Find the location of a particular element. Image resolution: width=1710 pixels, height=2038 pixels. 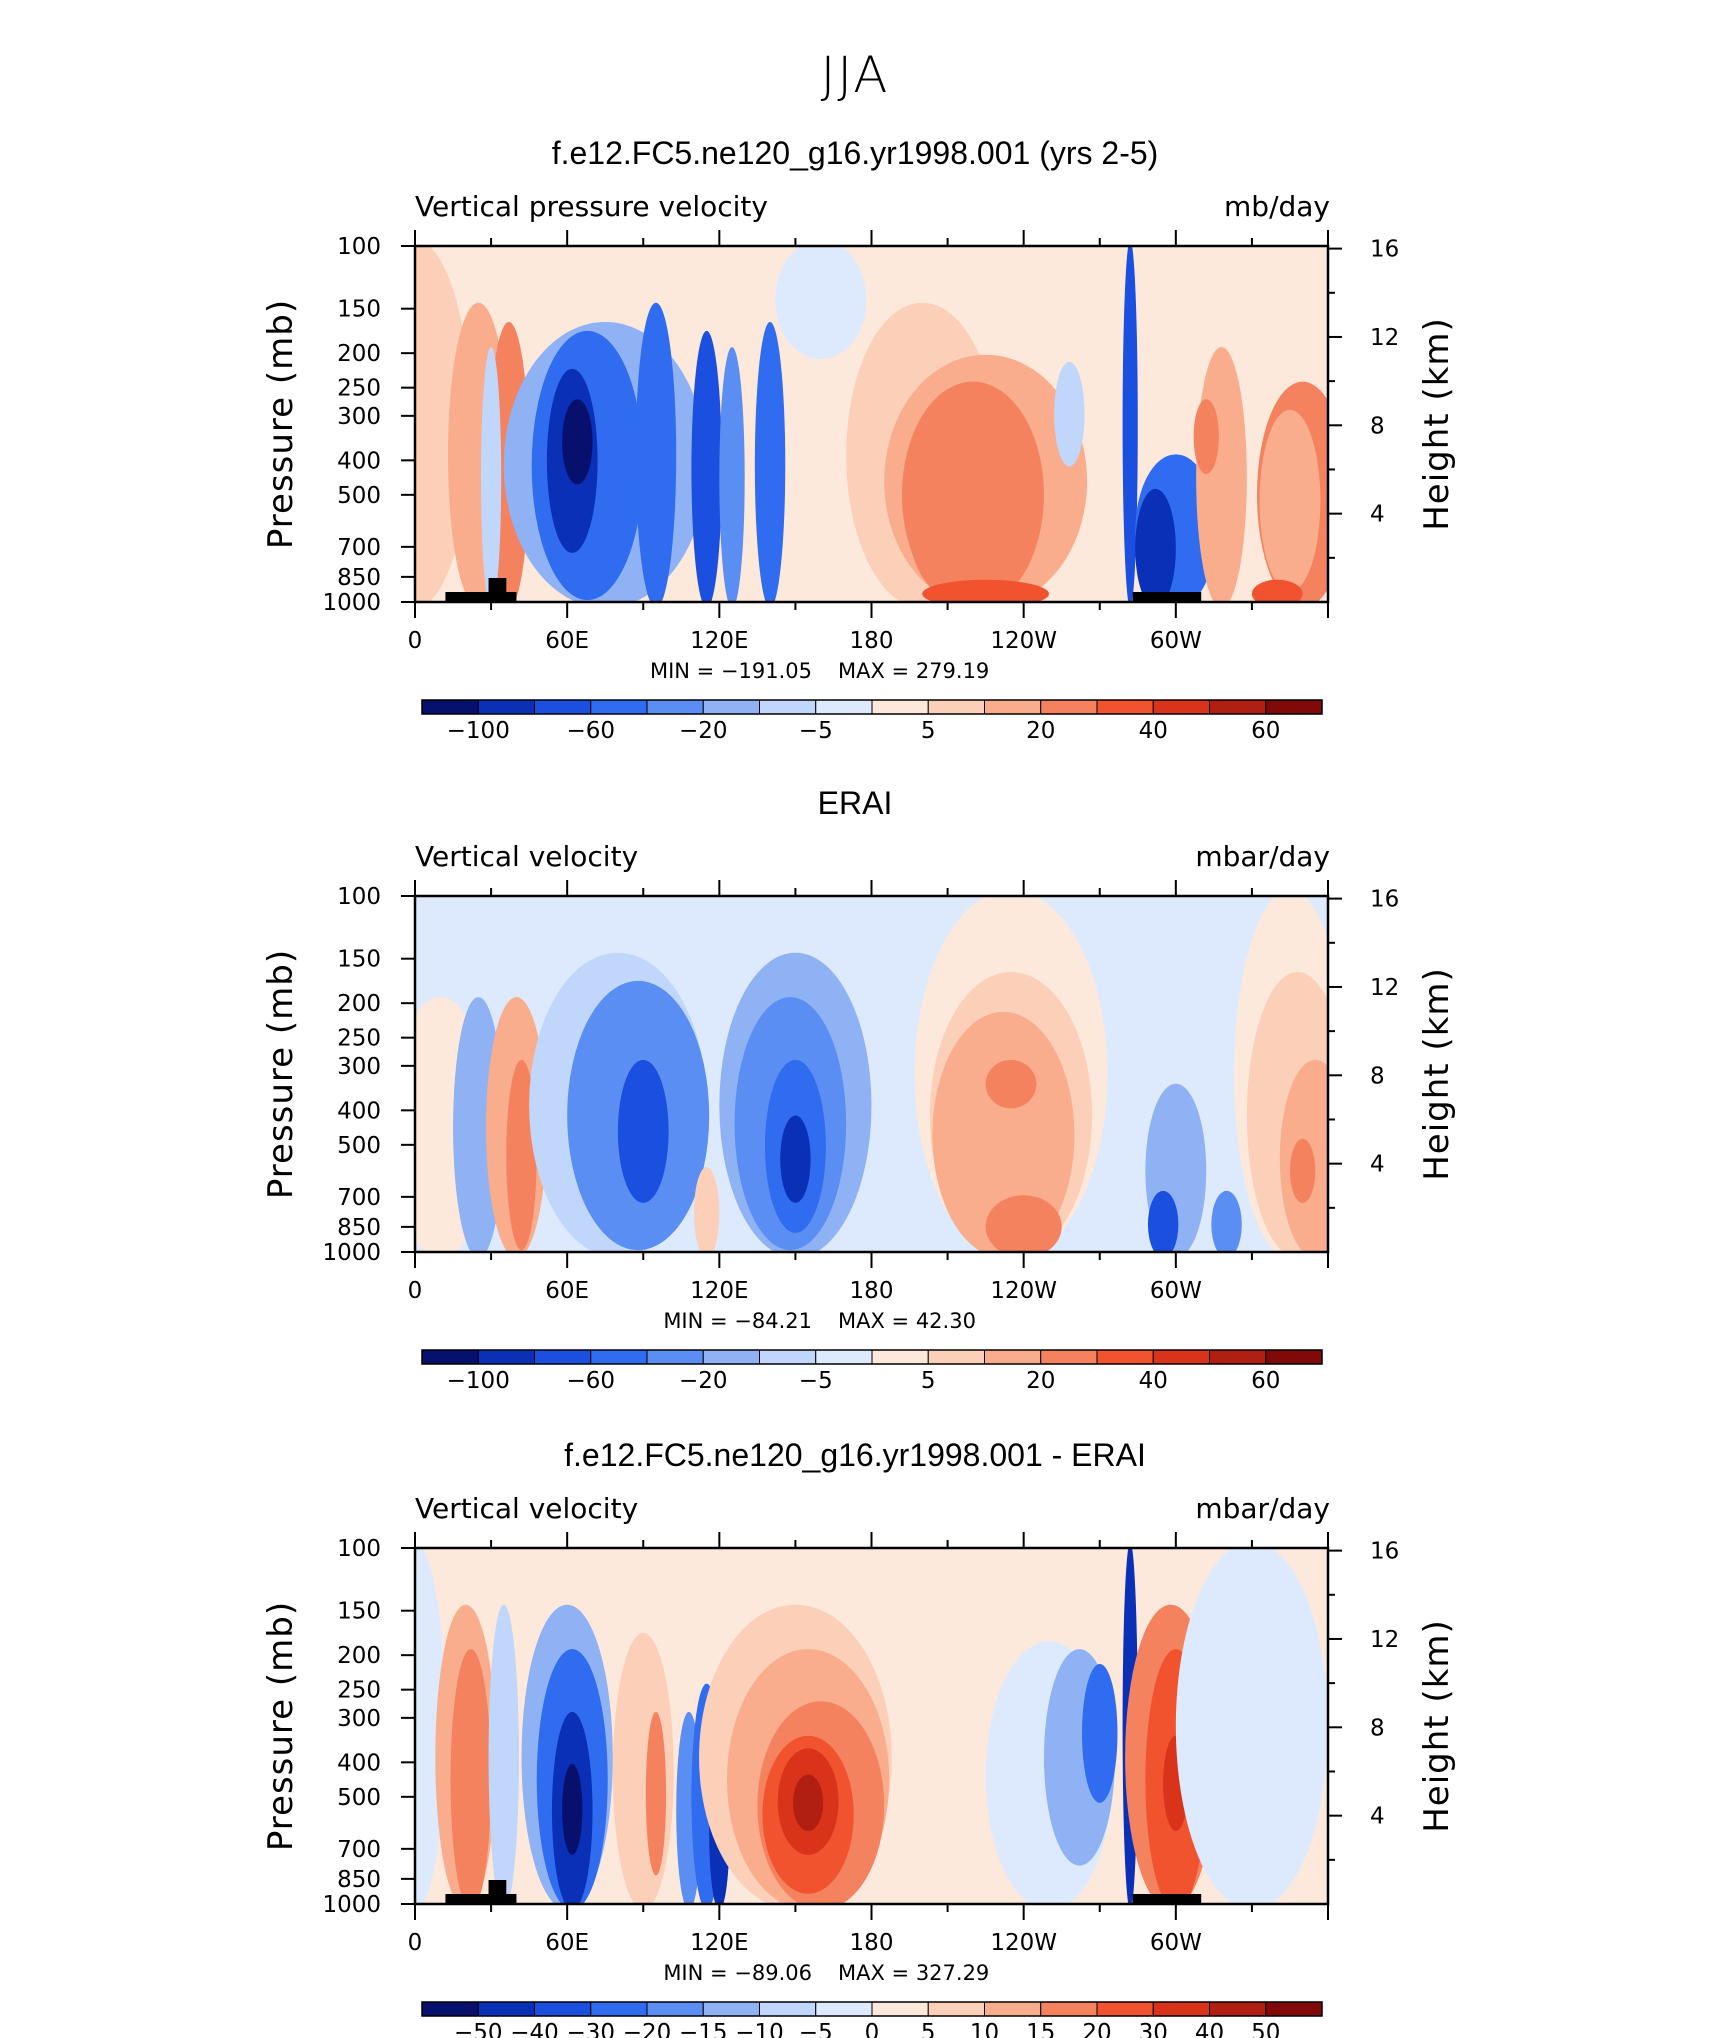

y-tick-label: 700 is located at coordinates (359, 1198).